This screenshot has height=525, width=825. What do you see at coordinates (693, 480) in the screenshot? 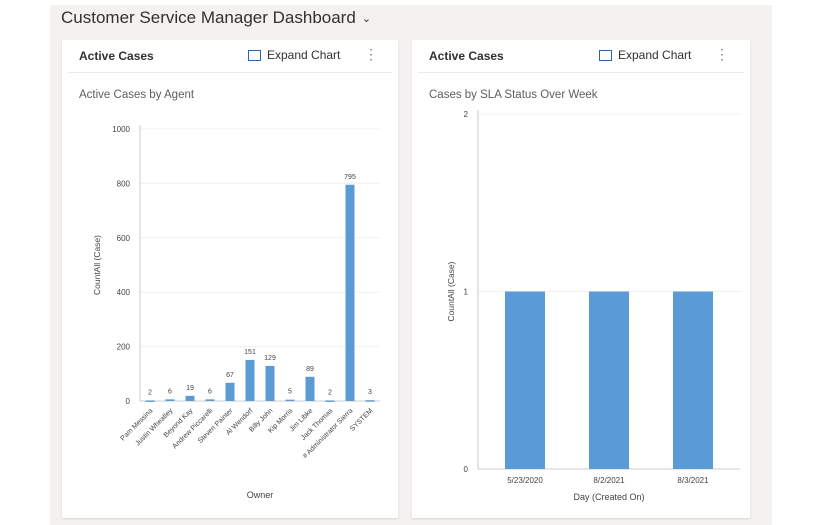
I see `x-tick-label: 8/3/2021` at bounding box center [693, 480].